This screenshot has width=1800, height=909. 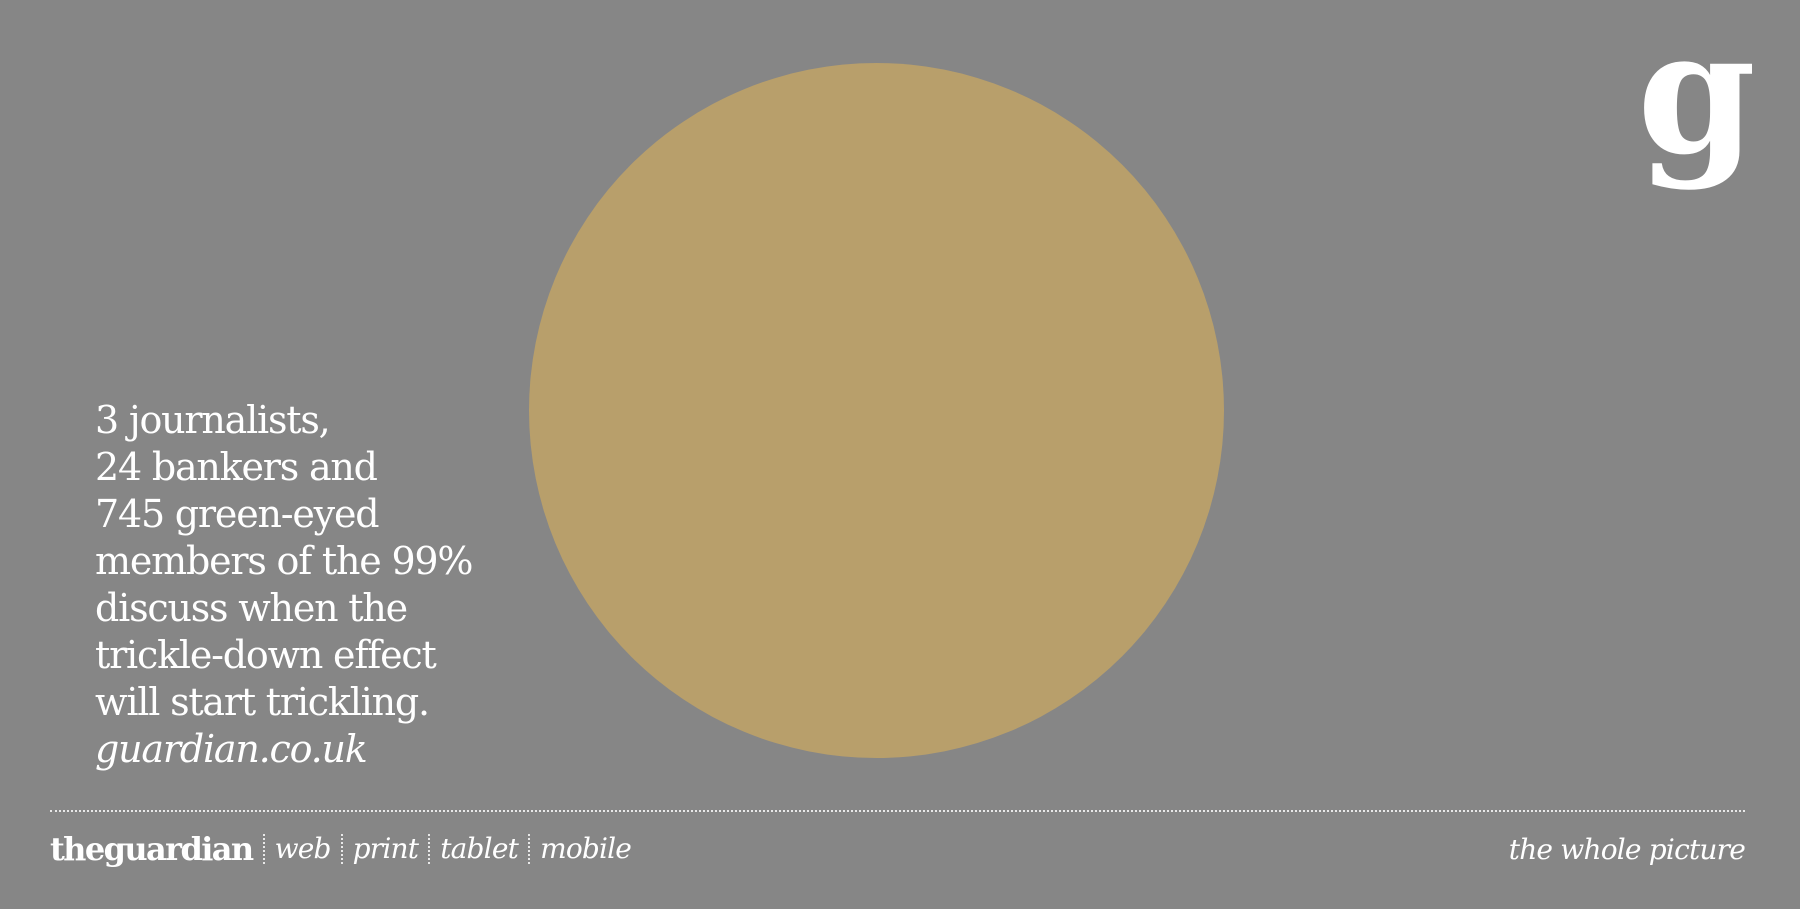 I want to click on tagline: the whole picture, so click(x=1627, y=849).